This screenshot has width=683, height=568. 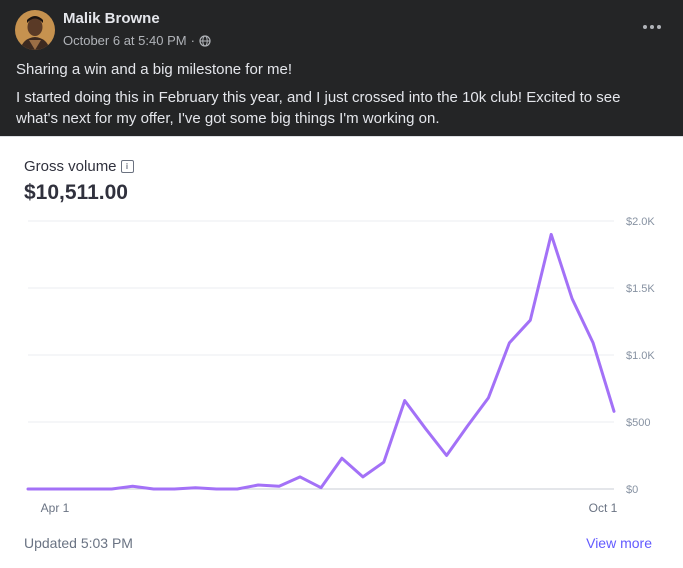 I want to click on y-tick-label: $2.0K, so click(x=640, y=222).